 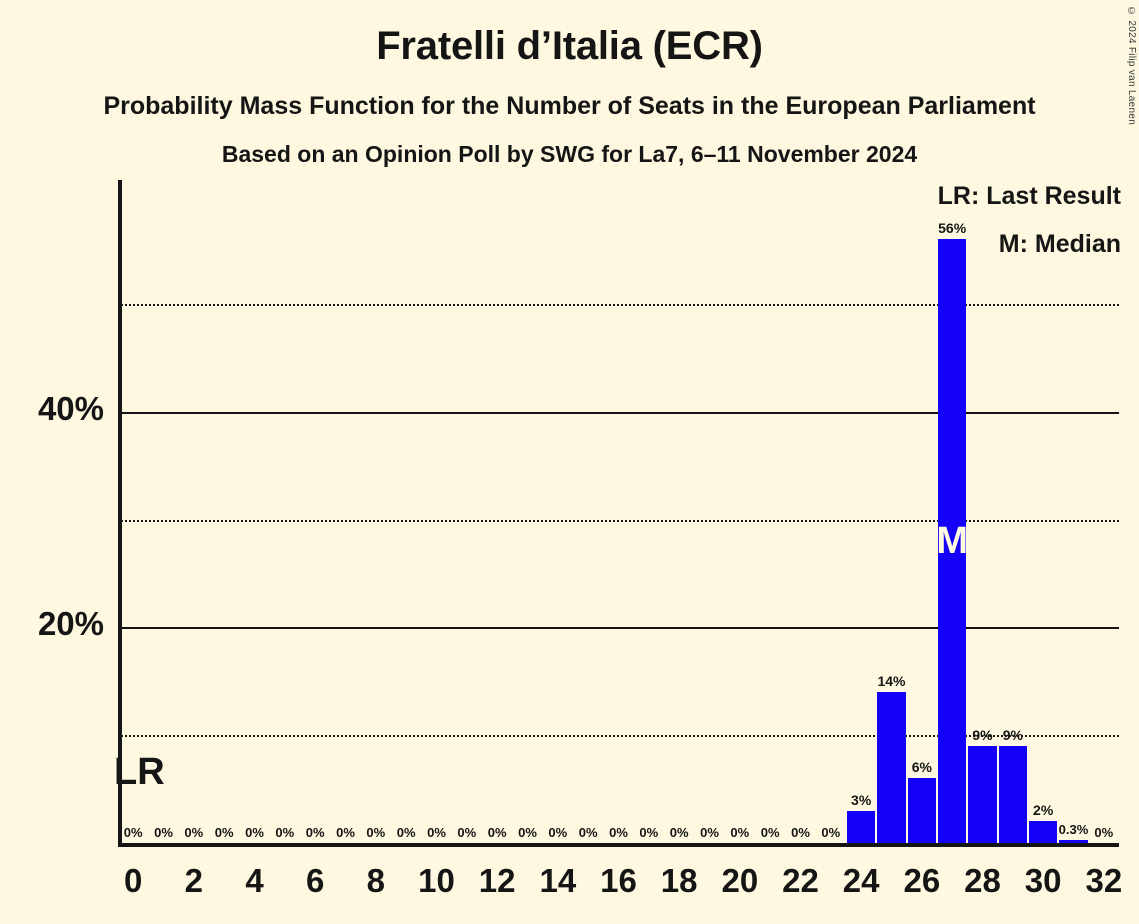 What do you see at coordinates (1073, 511) in the screenshot?
I see `bar-slot: 0.3%` at bounding box center [1073, 511].